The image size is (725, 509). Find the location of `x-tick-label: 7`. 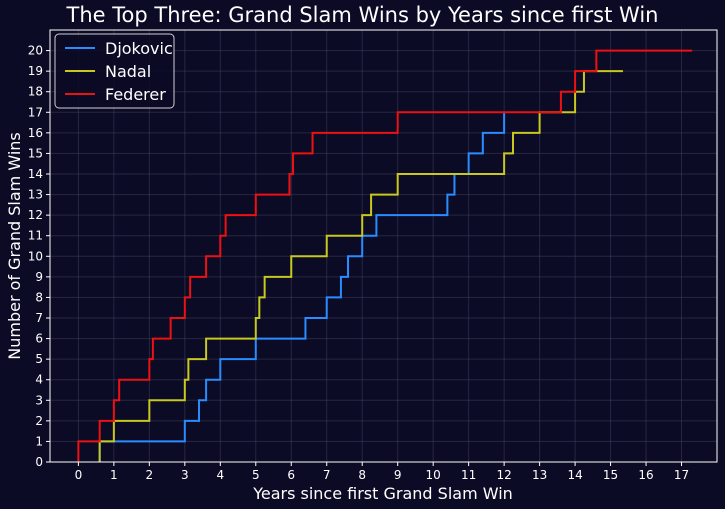

x-tick-label: 7 is located at coordinates (327, 475).